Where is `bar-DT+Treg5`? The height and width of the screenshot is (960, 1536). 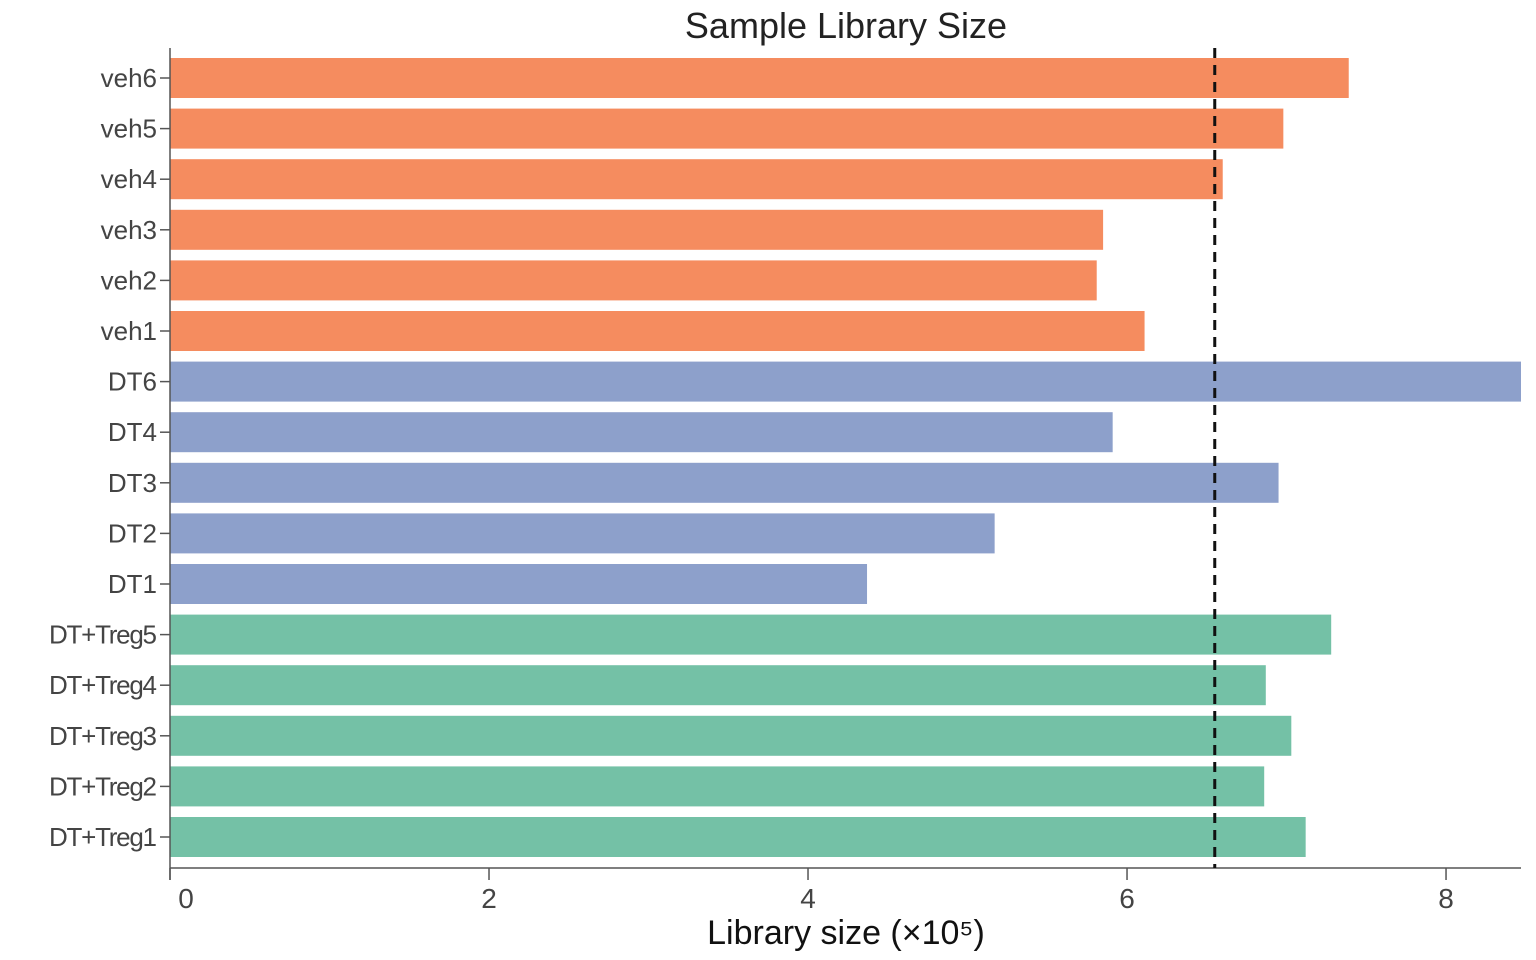
bar-DT+Treg5 is located at coordinates (751, 634).